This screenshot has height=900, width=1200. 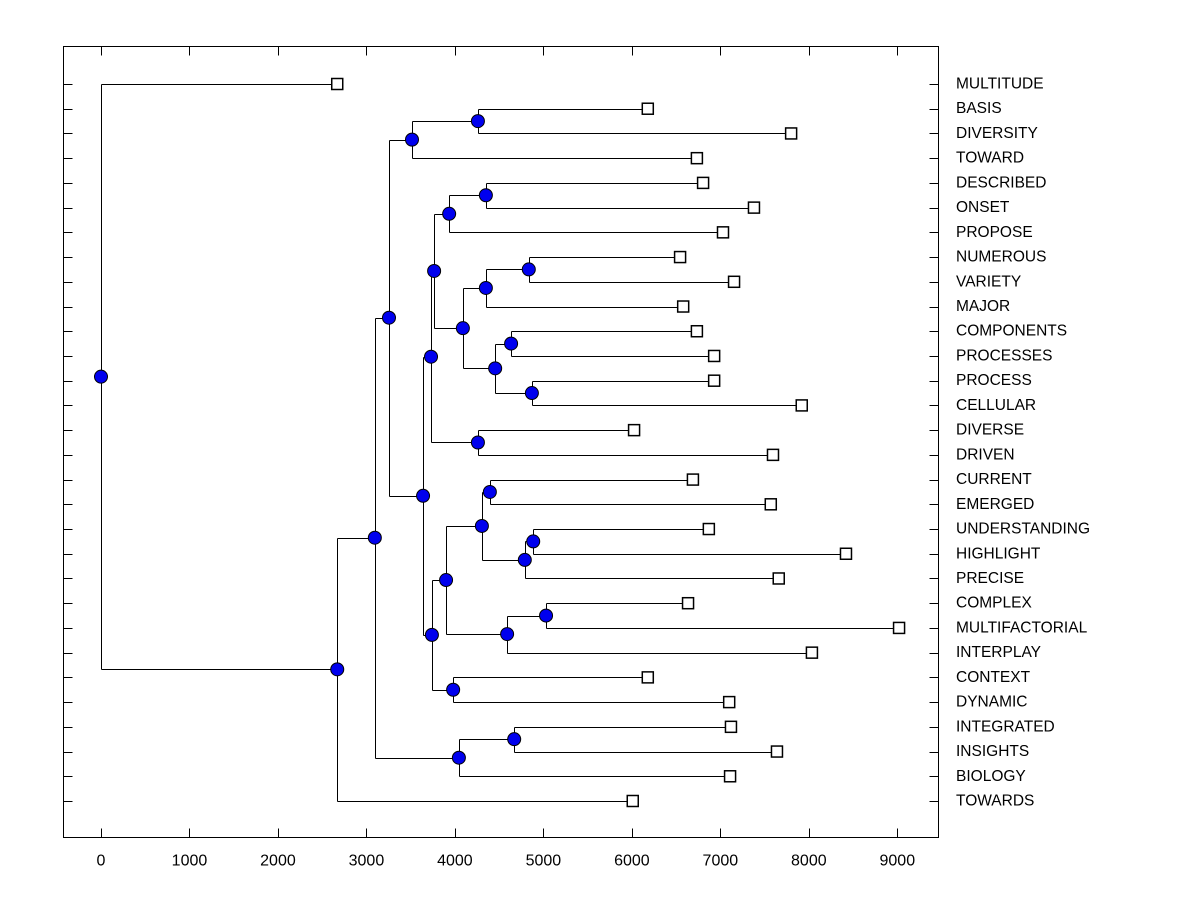 I want to click on leaf-label: UNDERSTANDING, so click(x=1023, y=529).